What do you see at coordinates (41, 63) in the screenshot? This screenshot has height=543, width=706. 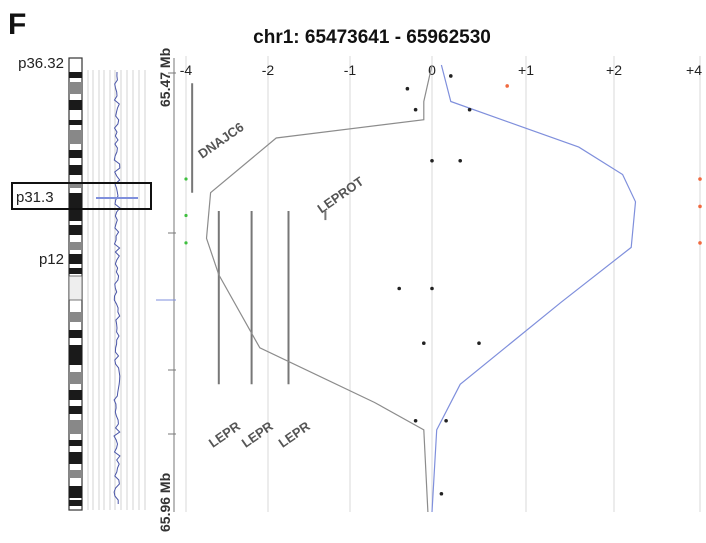 I see `band-label-p36-32: p36.32` at bounding box center [41, 63].